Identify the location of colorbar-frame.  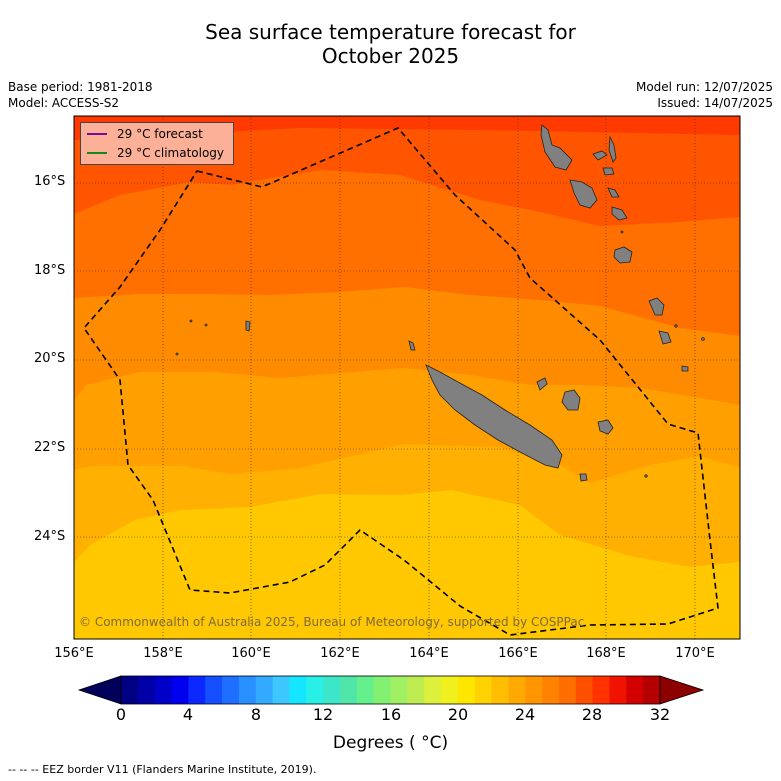
(390, 690).